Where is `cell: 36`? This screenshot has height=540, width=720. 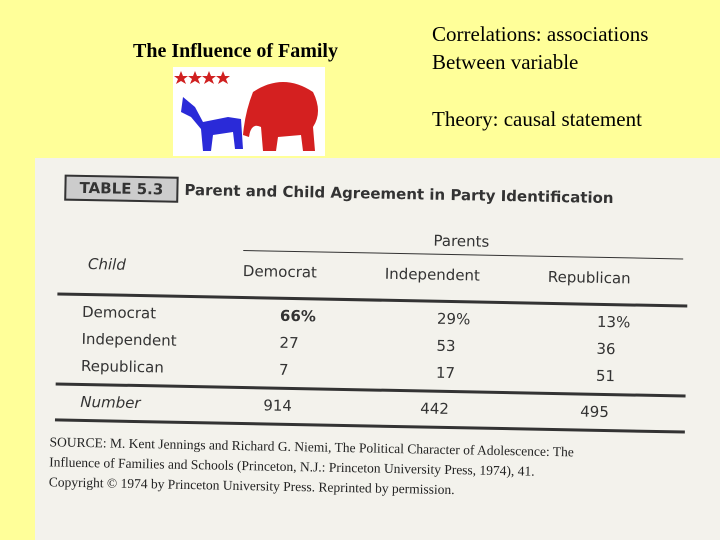 cell: 36 is located at coordinates (606, 349).